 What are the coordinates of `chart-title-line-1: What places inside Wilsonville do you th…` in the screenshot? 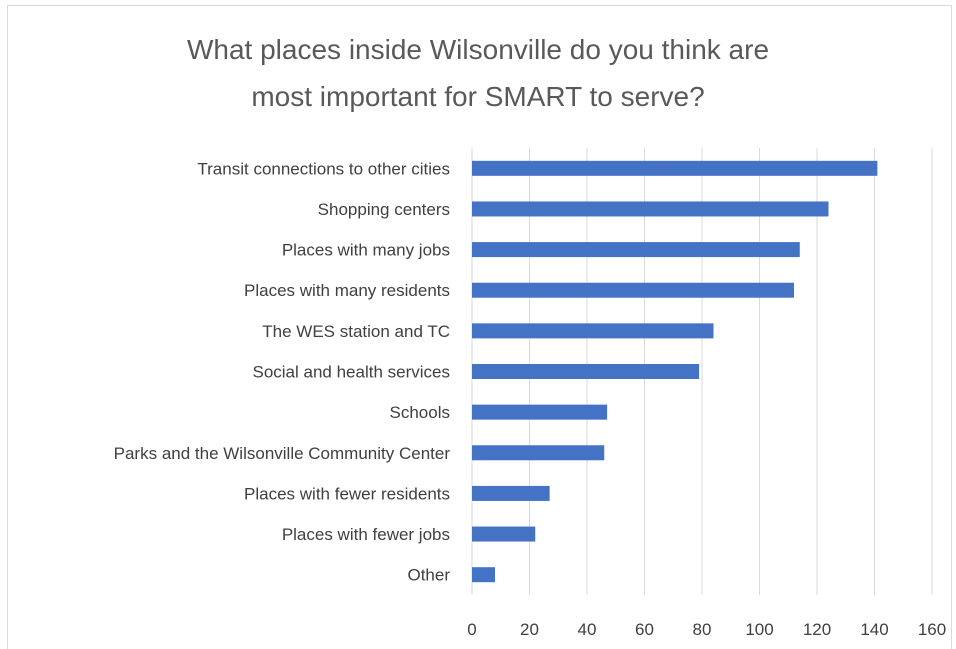 It's located at (478, 49).